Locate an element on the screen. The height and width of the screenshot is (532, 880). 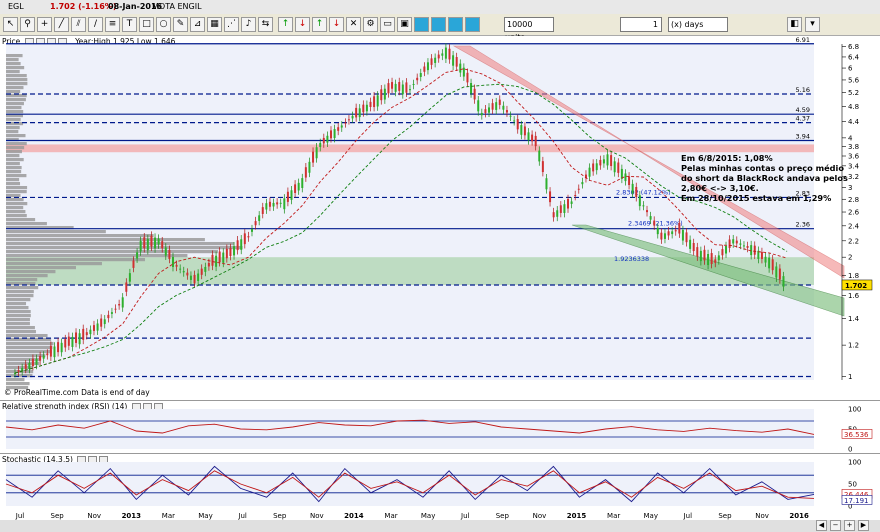
y-tick-label: 4.8 is located at coordinates (853, 107).